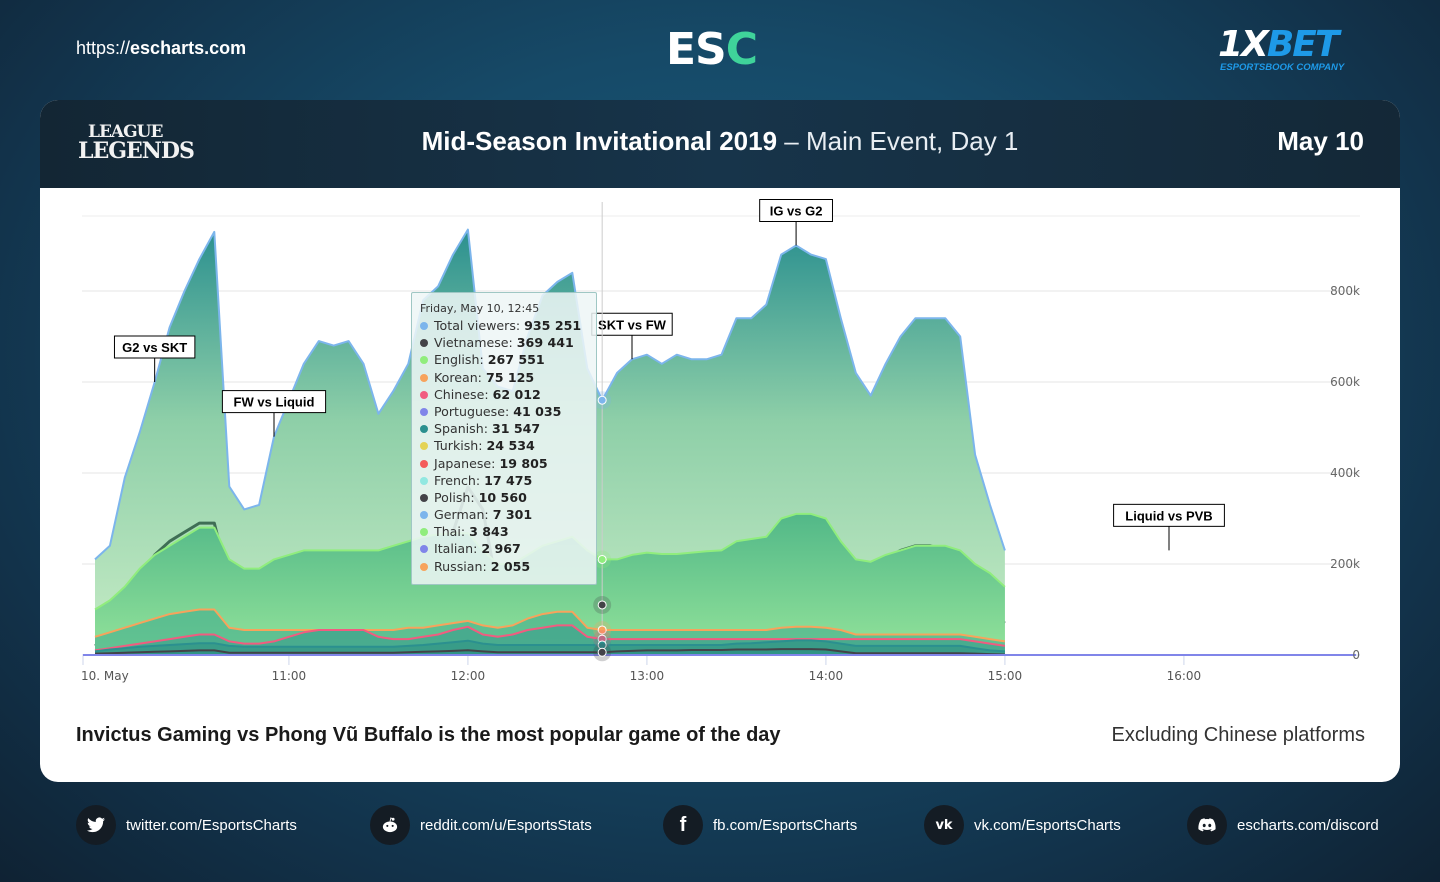 This screenshot has height=882, width=1440. I want to click on tooltip-value: 2 967, so click(501, 549).